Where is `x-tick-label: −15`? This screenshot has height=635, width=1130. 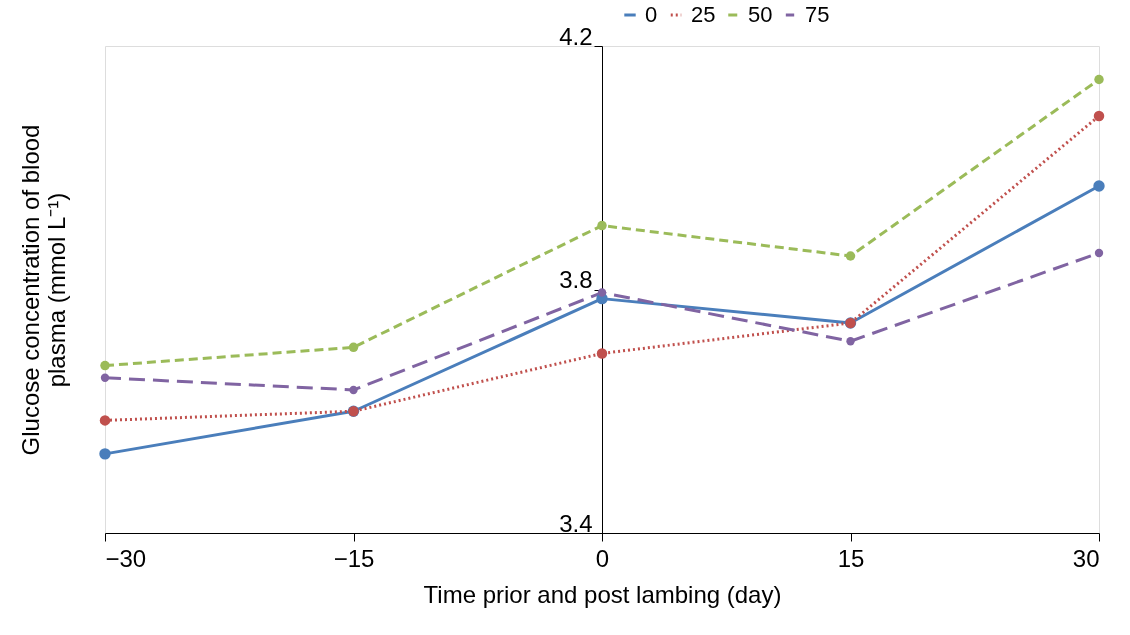
x-tick-label: −15 is located at coordinates (354, 558).